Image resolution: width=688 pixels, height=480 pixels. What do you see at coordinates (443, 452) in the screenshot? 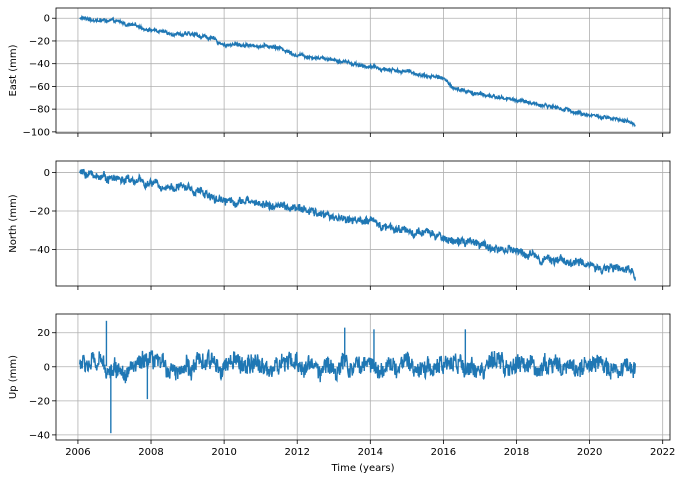
I see `x-tick-label: 2016` at bounding box center [443, 452].